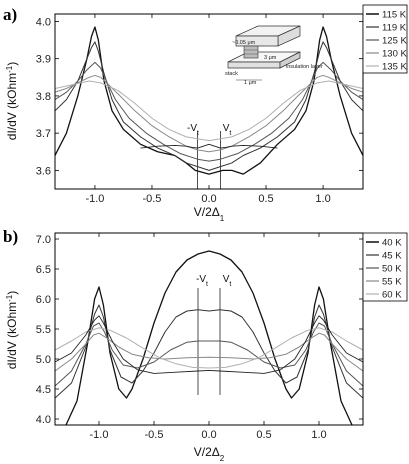 The image size is (409, 464). What do you see at coordinates (10, 14) in the screenshot?
I see `panel-a-label: a)` at bounding box center [10, 14].